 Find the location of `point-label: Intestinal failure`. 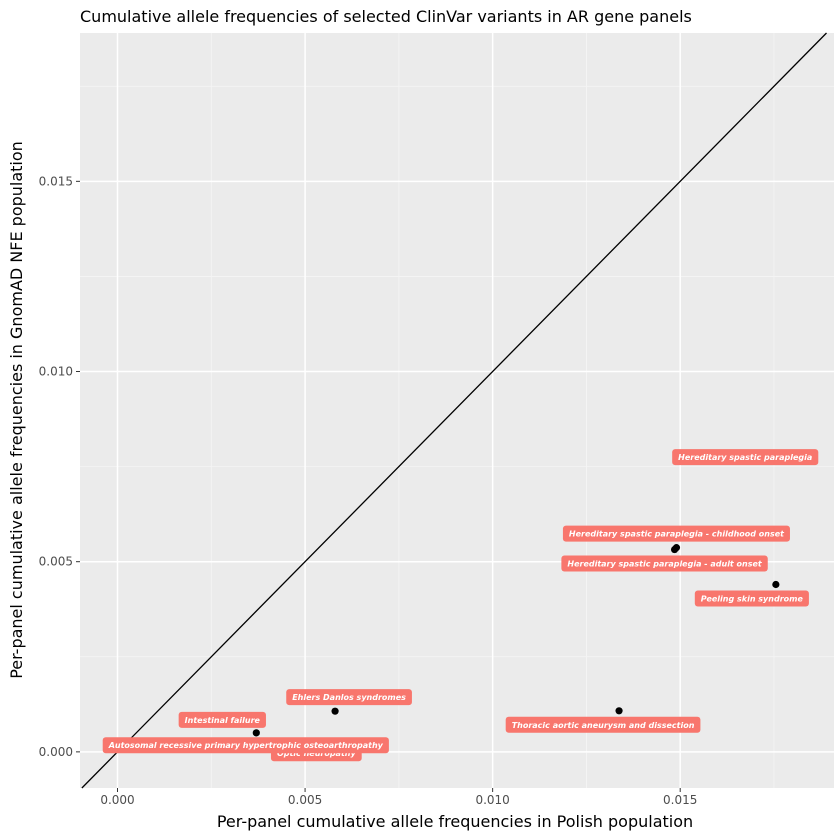

point-label: Intestinal failure is located at coordinates (222, 719).